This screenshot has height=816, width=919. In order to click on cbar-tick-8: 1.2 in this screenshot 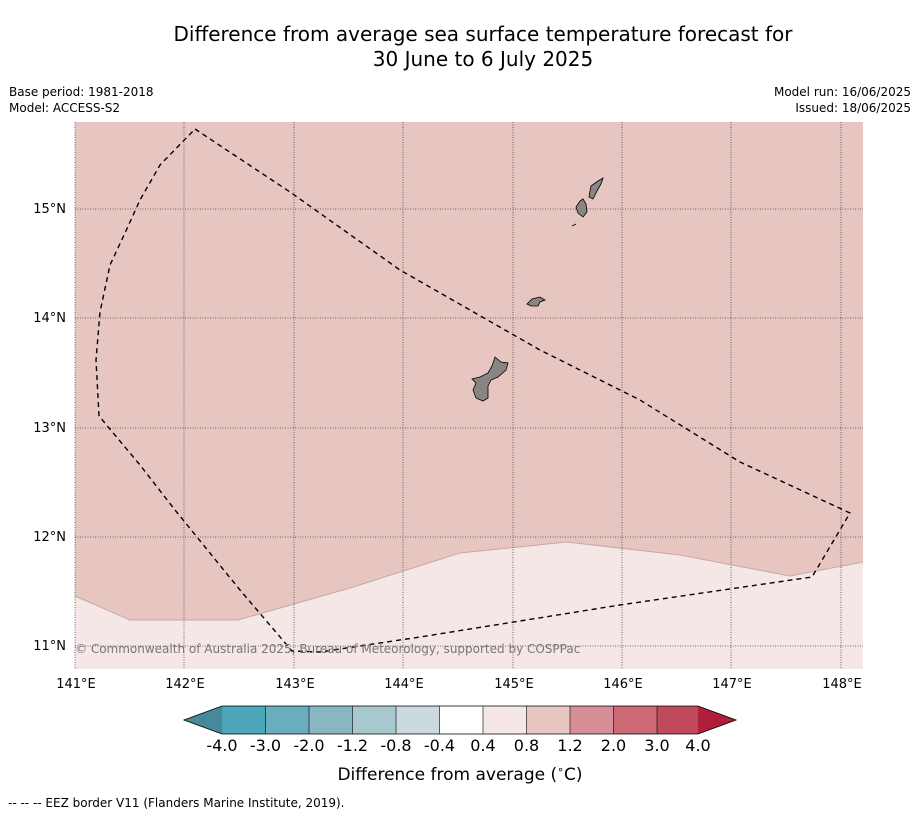, I will do `click(569, 745)`.